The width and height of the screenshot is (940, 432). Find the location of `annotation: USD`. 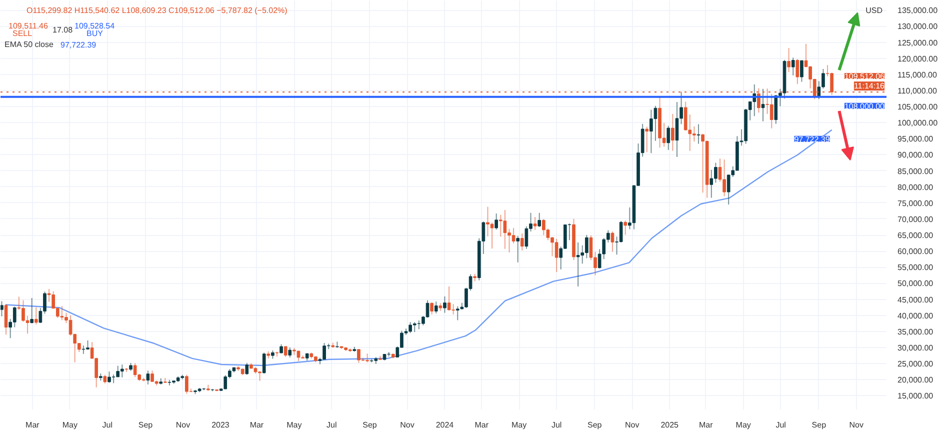

annotation: USD is located at coordinates (874, 10).